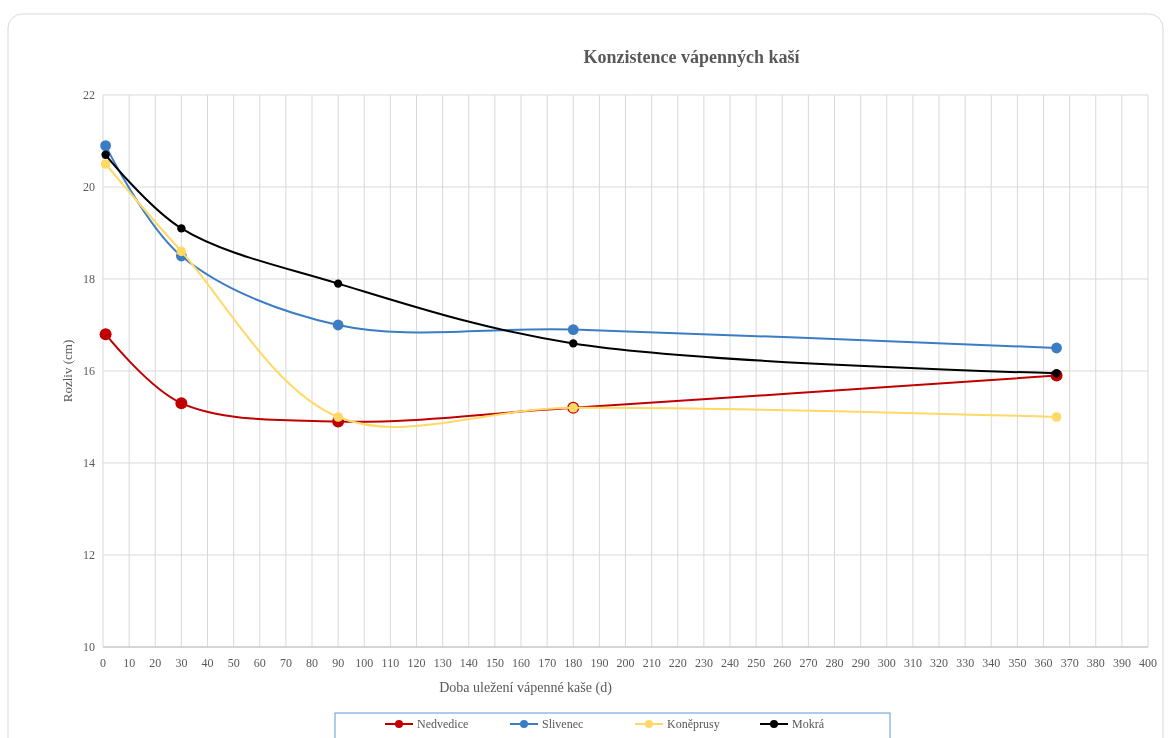 The height and width of the screenshot is (738, 1168). What do you see at coordinates (886, 663) in the screenshot?
I see `x-tick-label: 300` at bounding box center [886, 663].